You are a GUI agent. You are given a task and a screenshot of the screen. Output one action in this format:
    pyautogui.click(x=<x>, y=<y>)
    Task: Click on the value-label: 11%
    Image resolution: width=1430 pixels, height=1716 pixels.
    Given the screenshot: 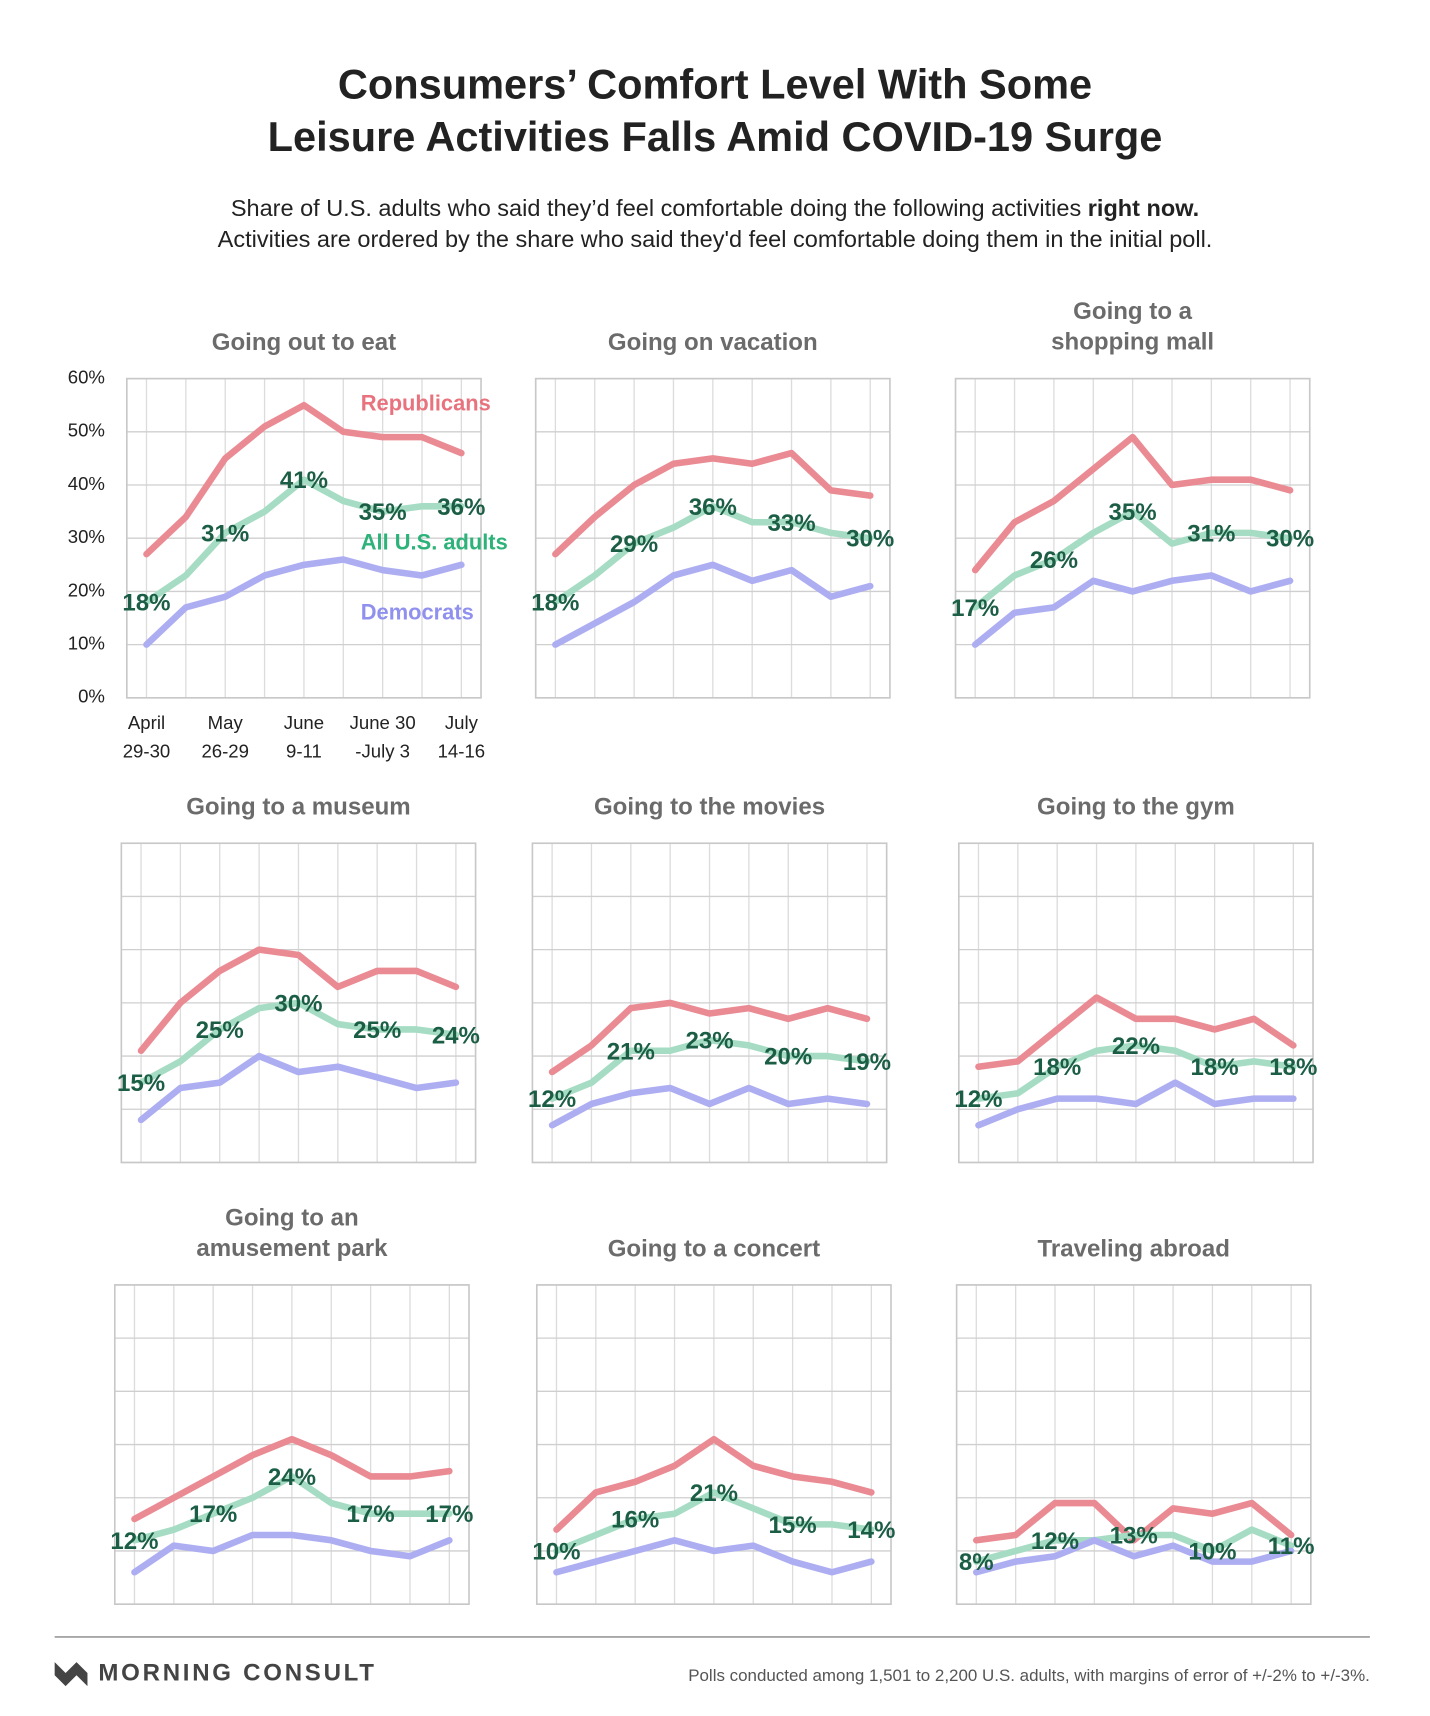 What is the action you would take?
    pyautogui.click(x=1291, y=1546)
    